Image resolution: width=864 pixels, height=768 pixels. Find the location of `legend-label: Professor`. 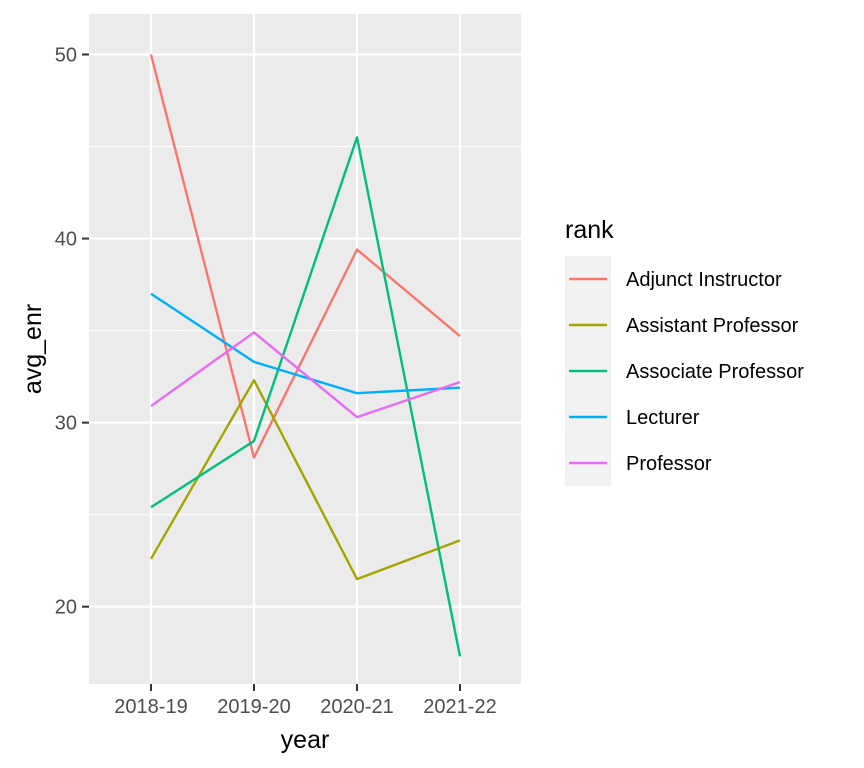

legend-label: Professor is located at coordinates (669, 464).